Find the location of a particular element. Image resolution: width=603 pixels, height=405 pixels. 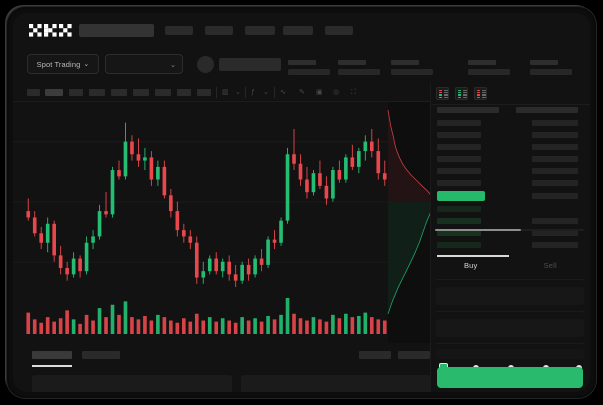

market-stat-1-value is located at coordinates (309, 72).